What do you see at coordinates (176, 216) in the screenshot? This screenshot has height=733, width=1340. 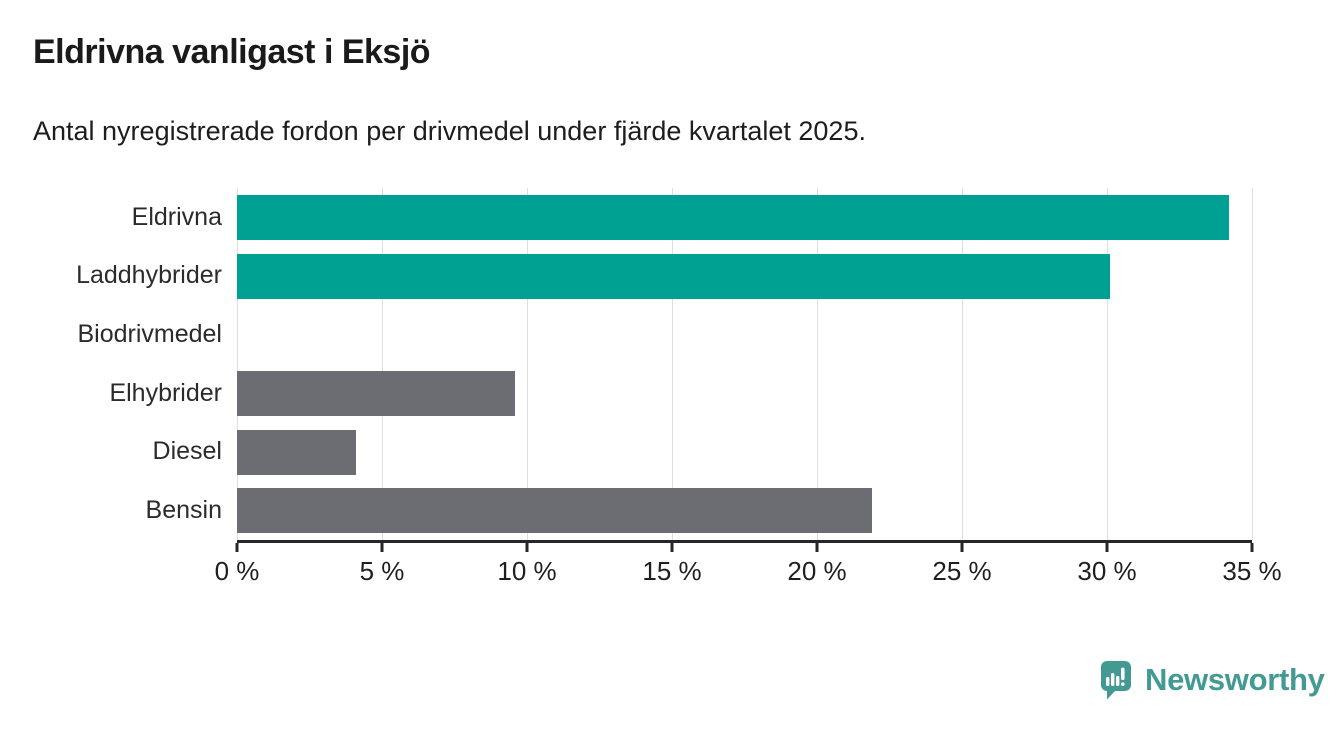 I see `category-label: Eldrivna` at bounding box center [176, 216].